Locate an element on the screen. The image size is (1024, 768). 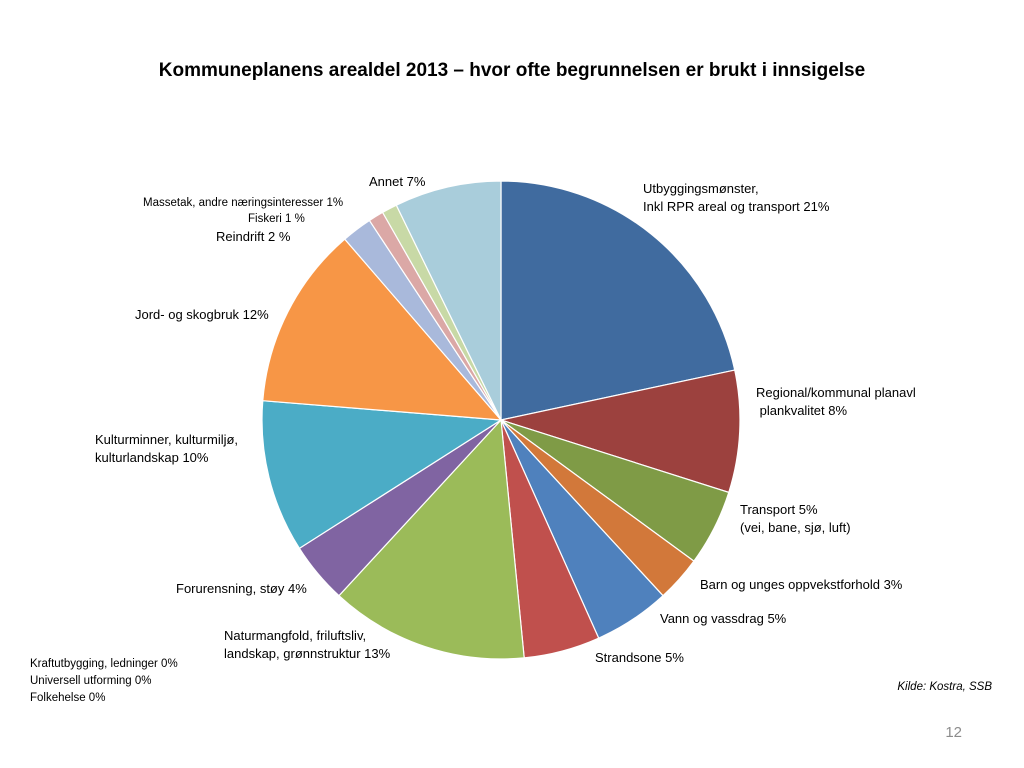
label-fiskeri: Fiskeri 1 % is located at coordinates (276, 219).